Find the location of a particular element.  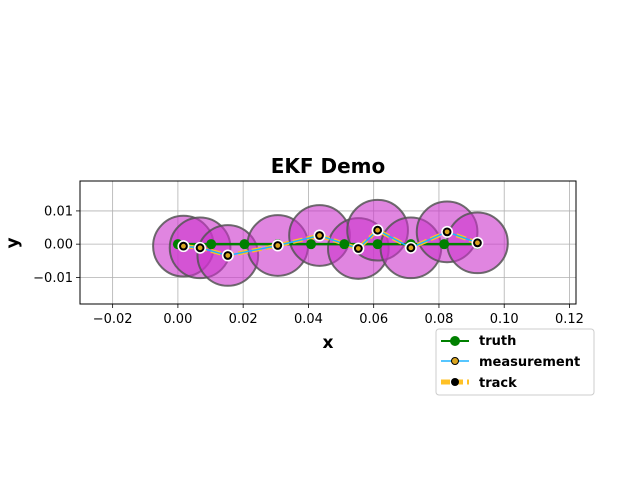

legend-measurement-label: measurement is located at coordinates (529, 362).